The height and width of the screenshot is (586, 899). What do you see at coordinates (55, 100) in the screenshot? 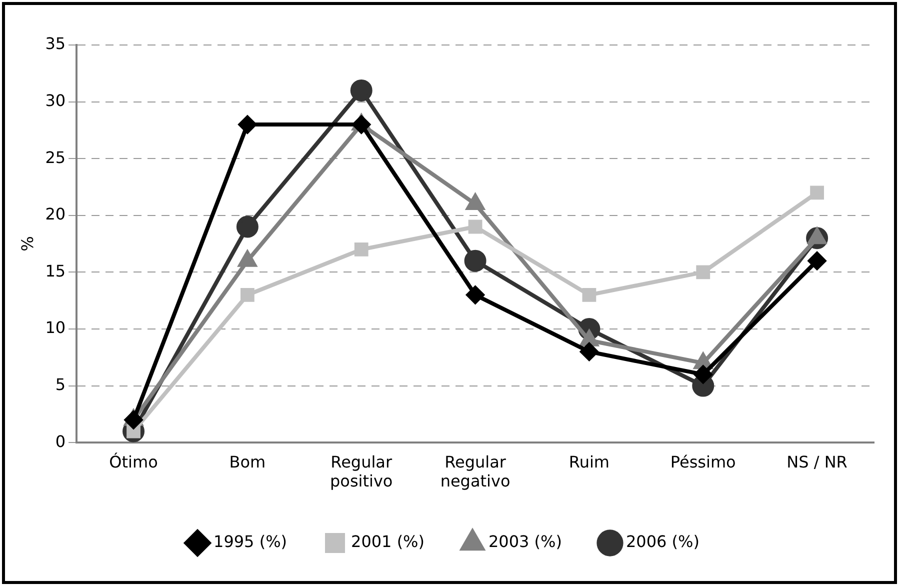
I see `y-tick-label: 30` at bounding box center [55, 100].